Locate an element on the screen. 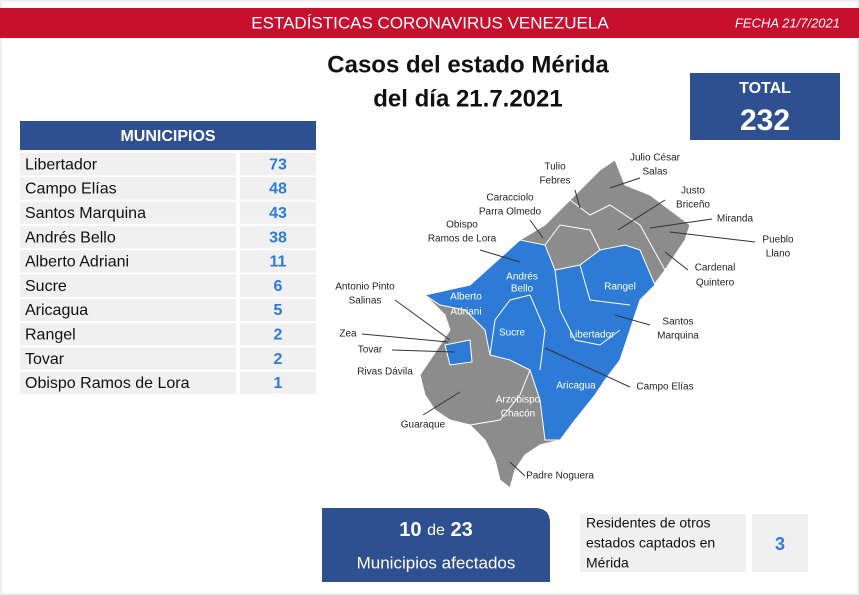 The height and width of the screenshot is (595, 859). row-name: Rangel is located at coordinates (50, 334).